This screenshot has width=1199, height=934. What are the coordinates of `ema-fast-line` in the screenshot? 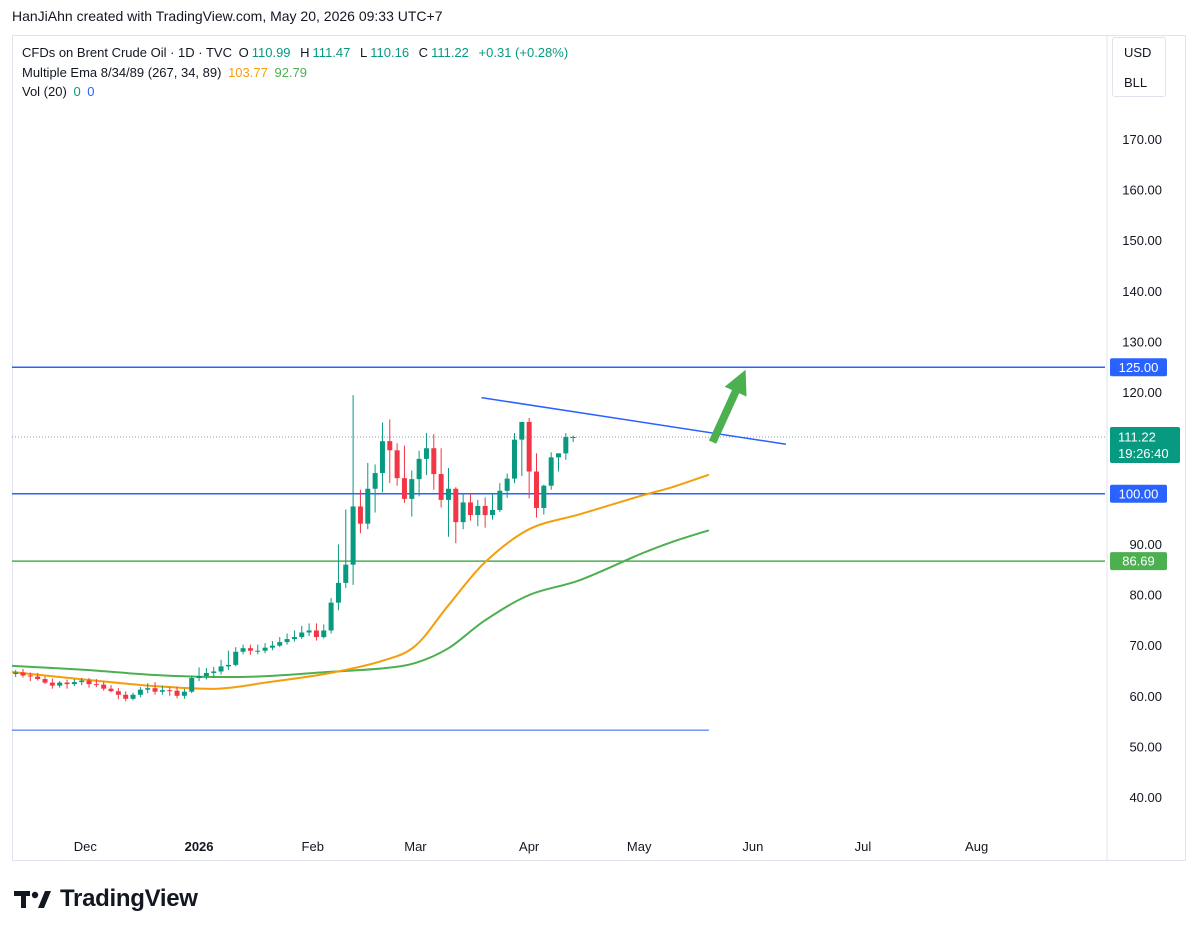 It's located at (360, 581).